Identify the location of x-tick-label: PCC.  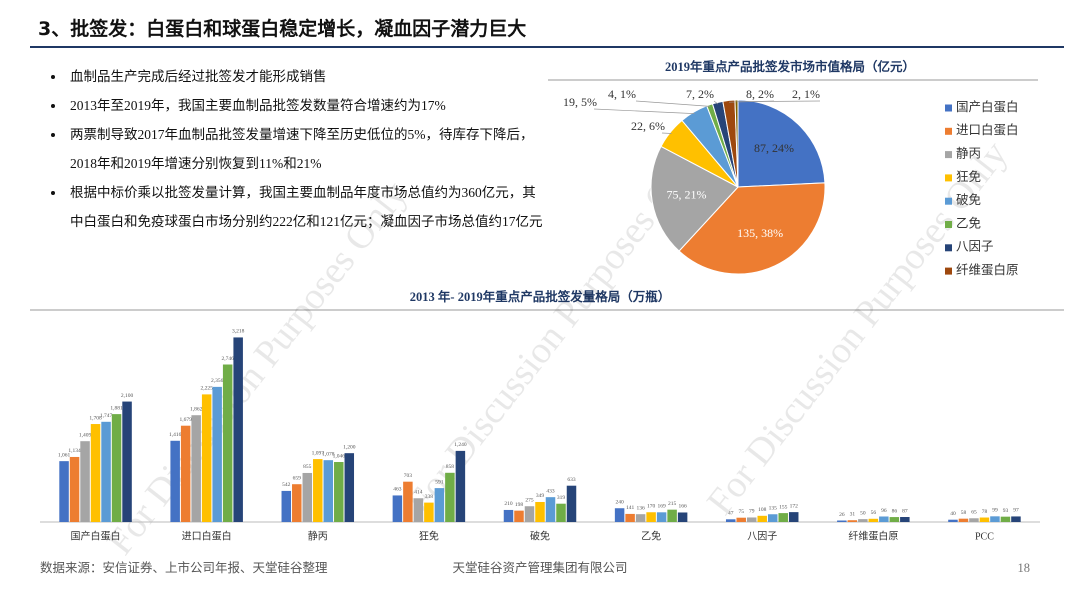
(984, 536).